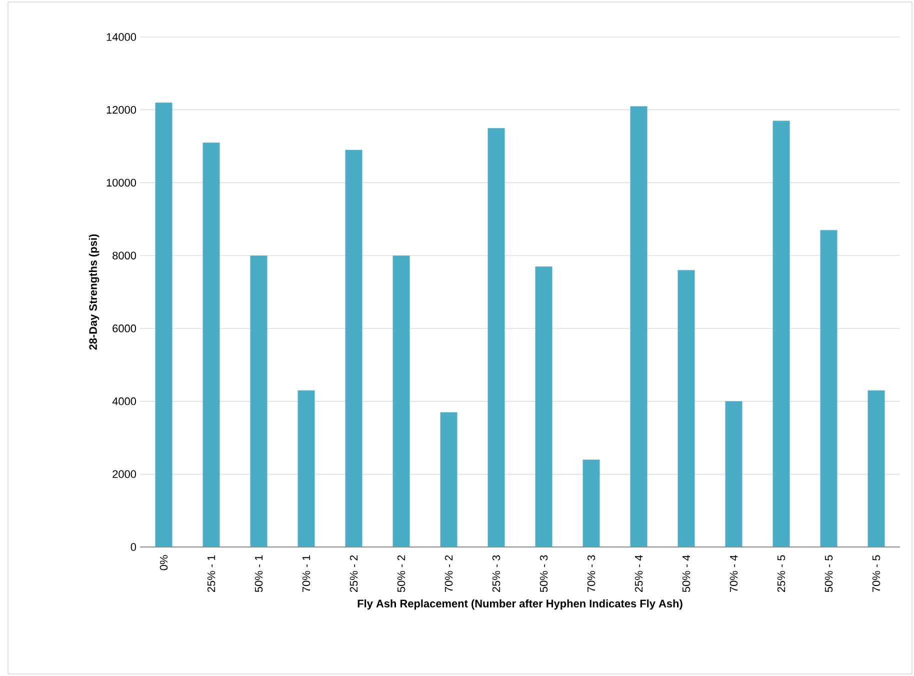 This screenshot has width=914, height=676. Describe the element at coordinates (781, 573) in the screenshot. I see `x-tick-label: 25% - 5` at that location.